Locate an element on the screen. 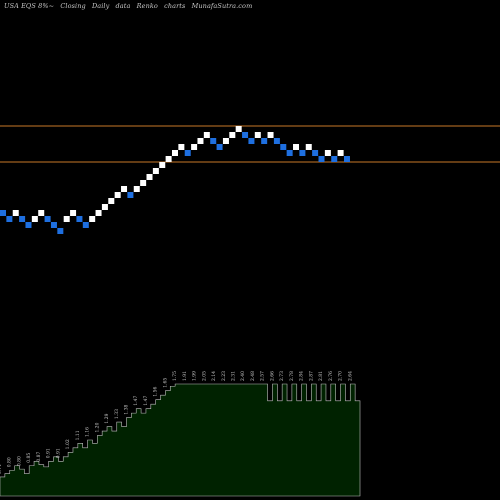 Image resolution: width=500 pixels, height=500 pixels. datatype-label: data is located at coordinates (123, 6).